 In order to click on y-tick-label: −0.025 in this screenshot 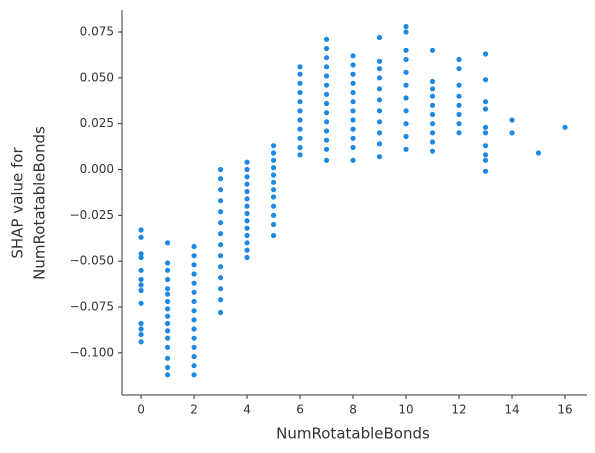, I will do `click(92, 215)`.